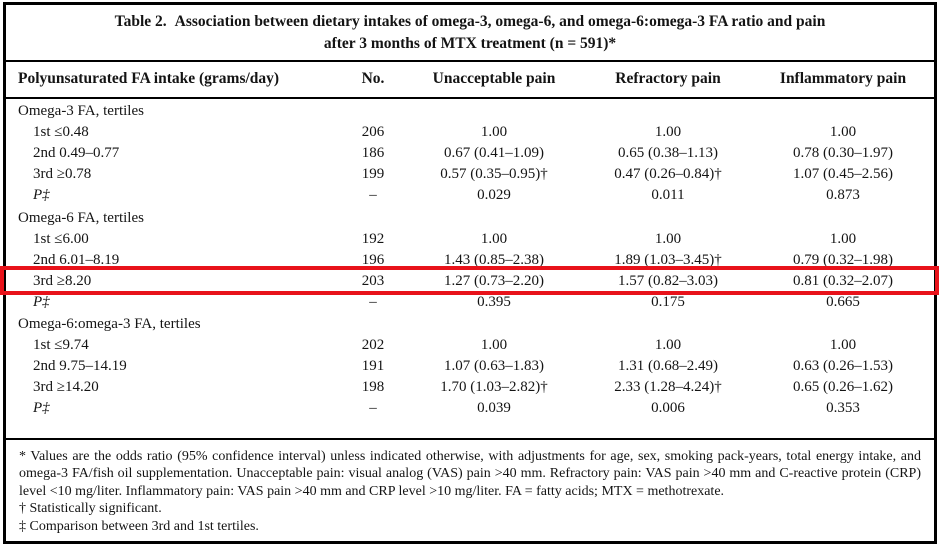  Describe the element at coordinates (61, 238) in the screenshot. I see `row-label: 1st ≤6.00` at that location.